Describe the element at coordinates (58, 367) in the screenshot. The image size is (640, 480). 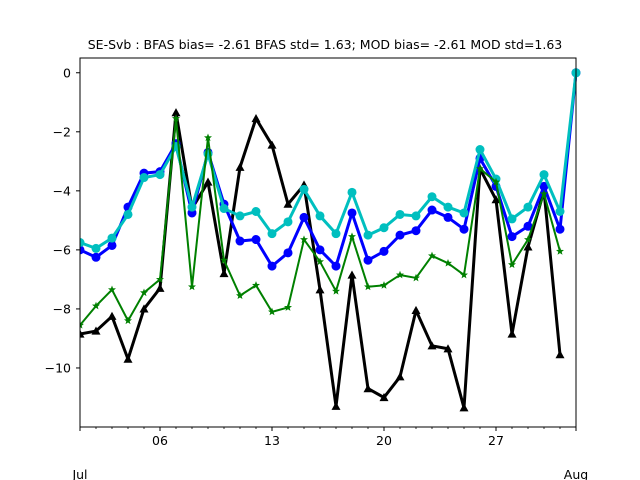
I see `y-tick-label: −10` at that location.